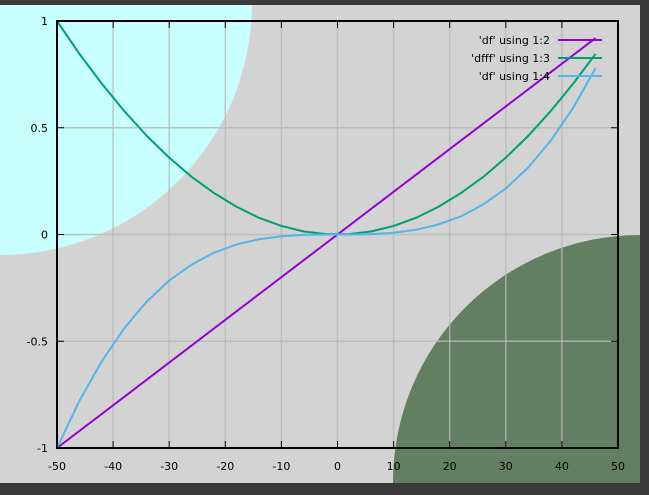 The height and width of the screenshot is (495, 649). Describe the element at coordinates (225, 466) in the screenshot. I see `x-tick-label: -20` at that location.